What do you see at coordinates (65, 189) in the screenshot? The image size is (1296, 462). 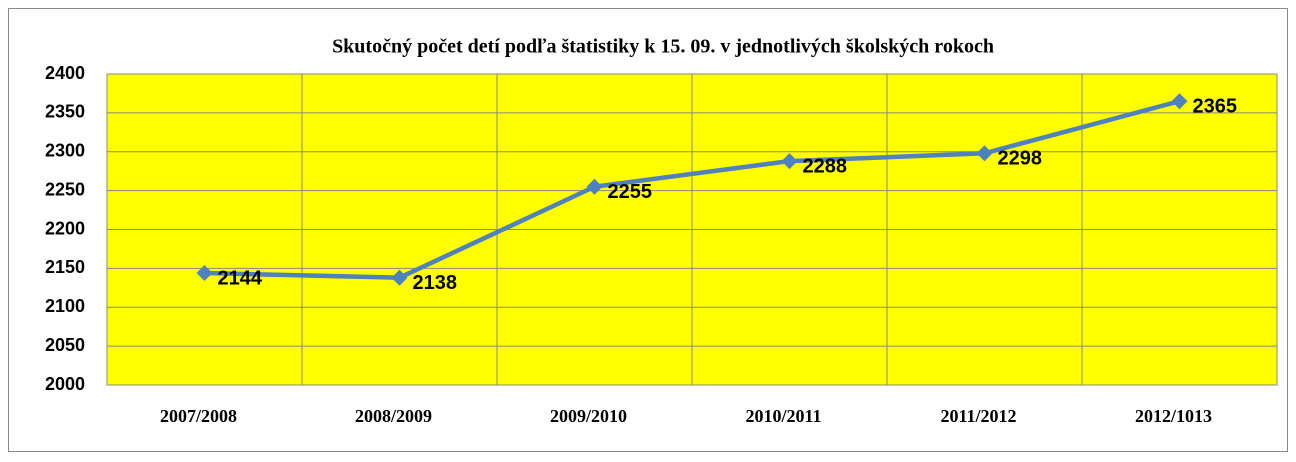 I see `y-tick-label: 2250` at bounding box center [65, 189].